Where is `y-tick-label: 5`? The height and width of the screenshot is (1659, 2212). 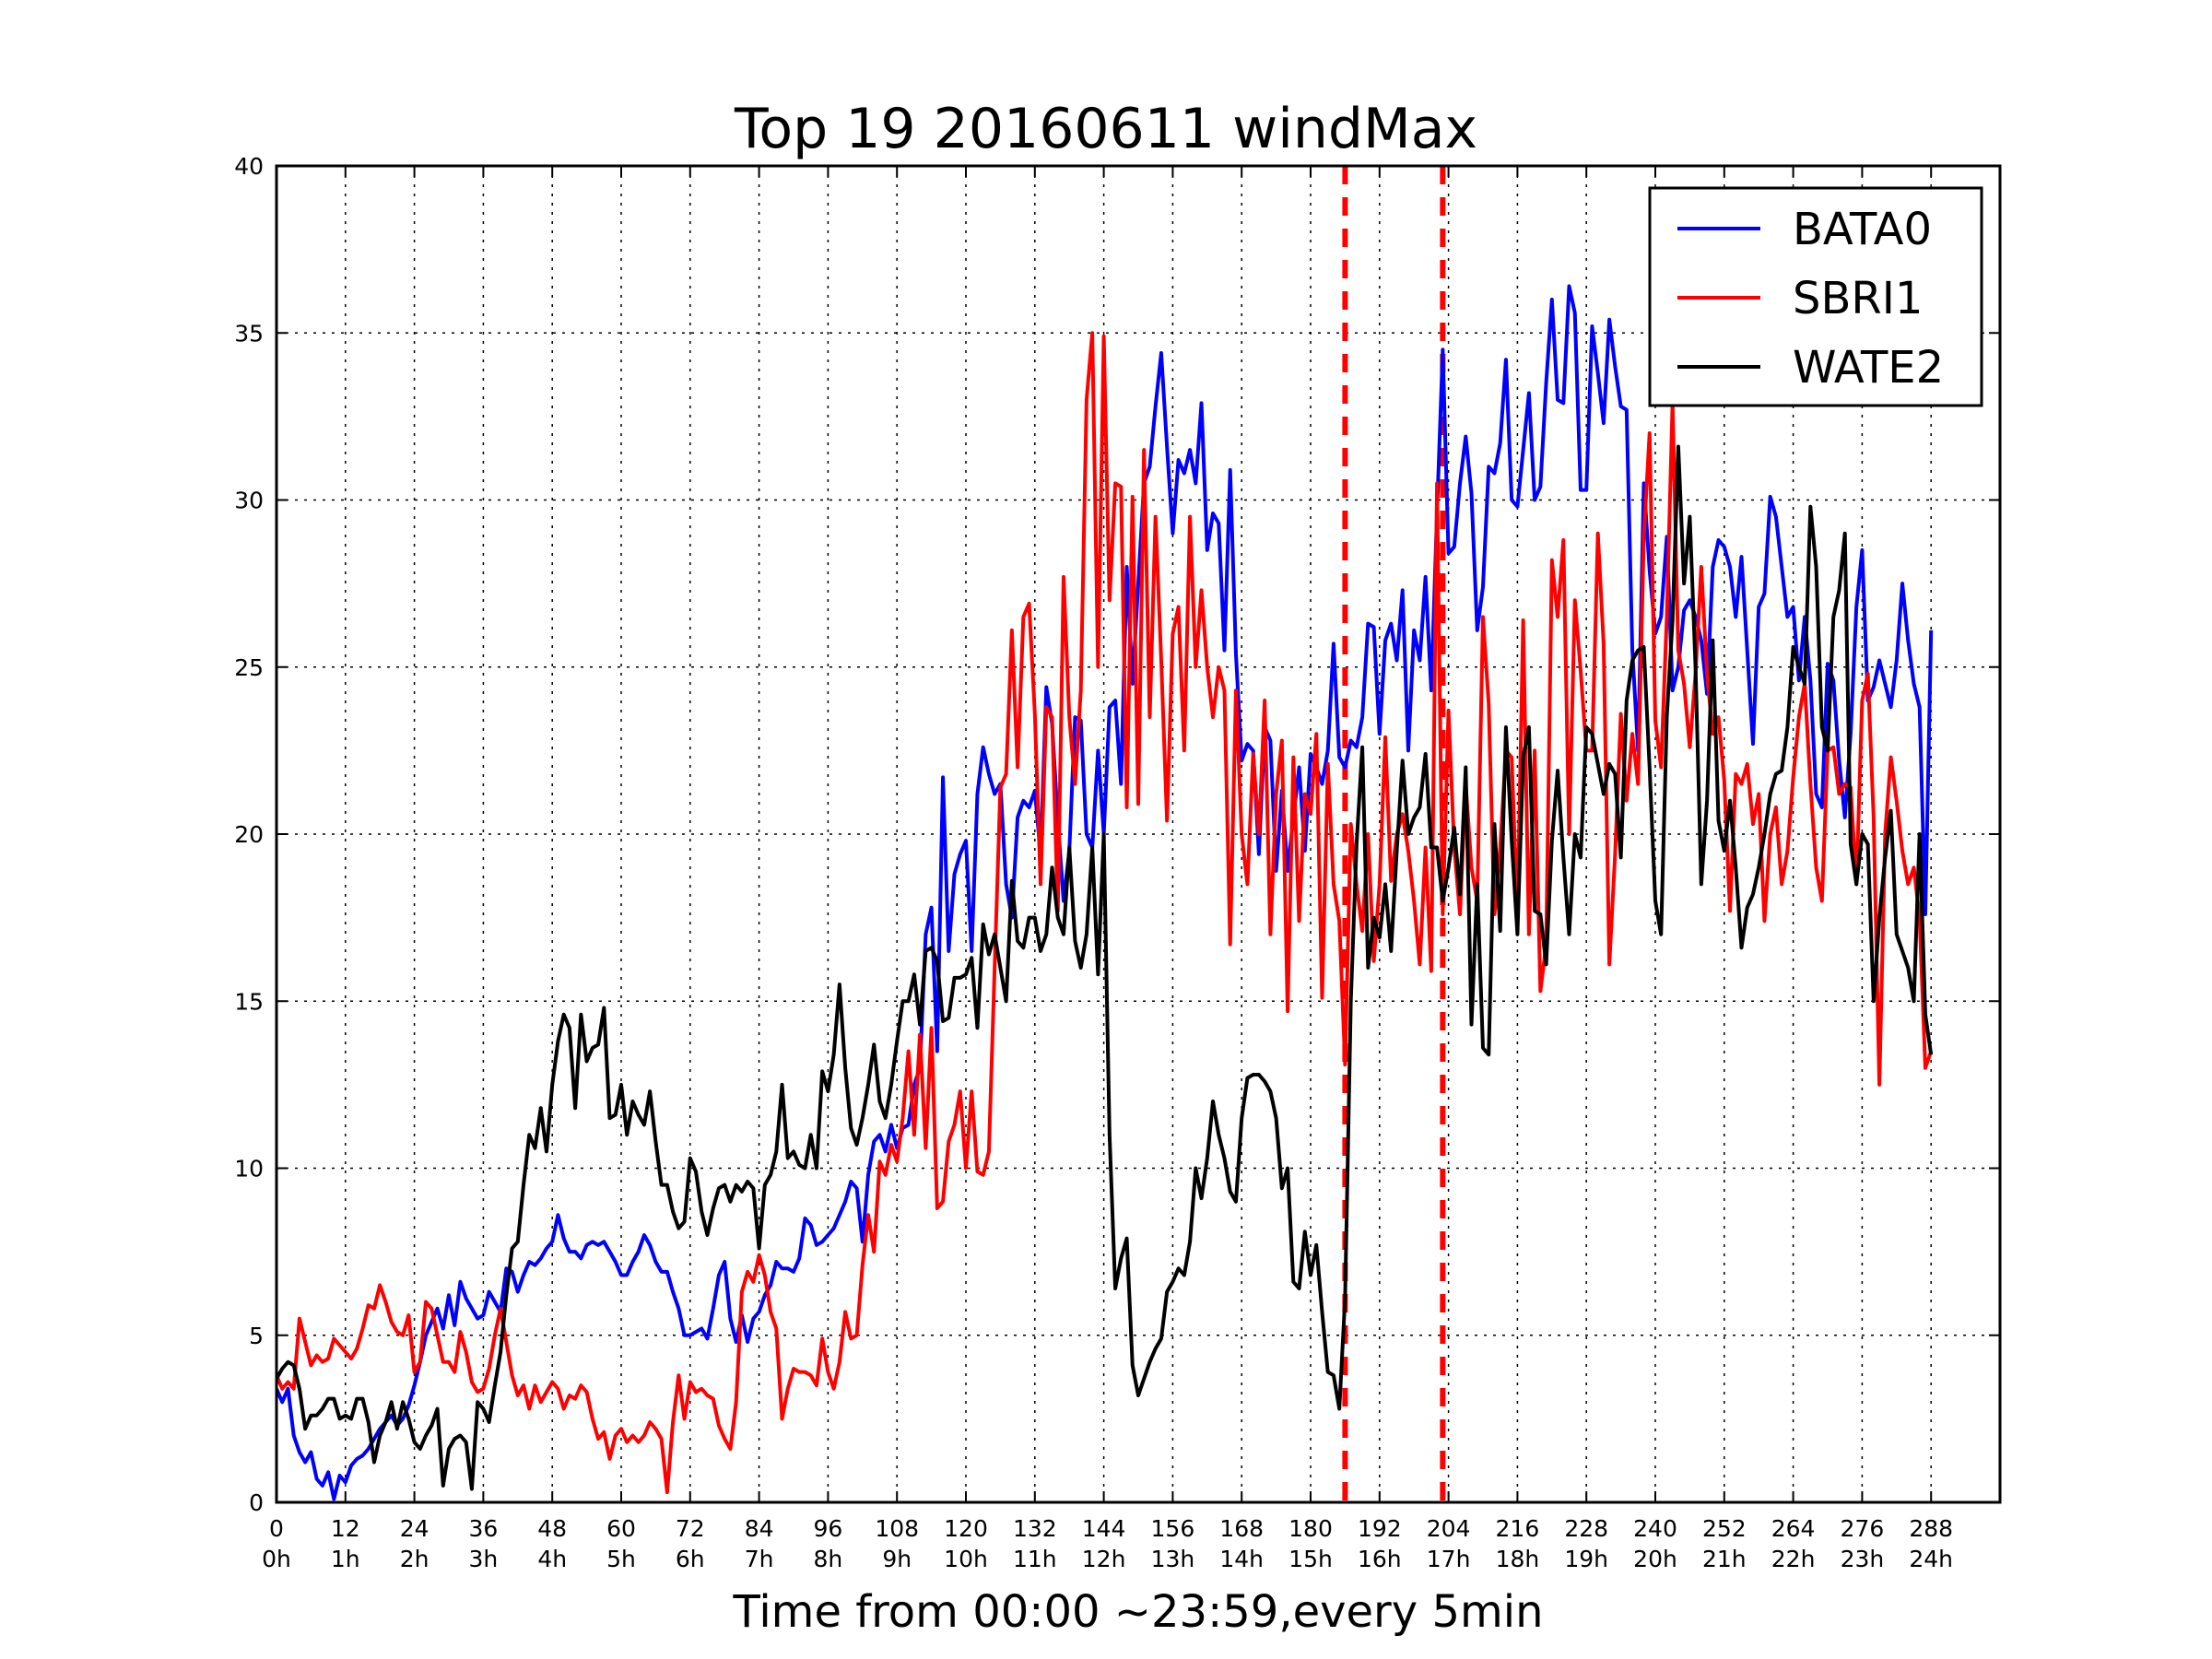 y-tick-label: 5 is located at coordinates (256, 1336).